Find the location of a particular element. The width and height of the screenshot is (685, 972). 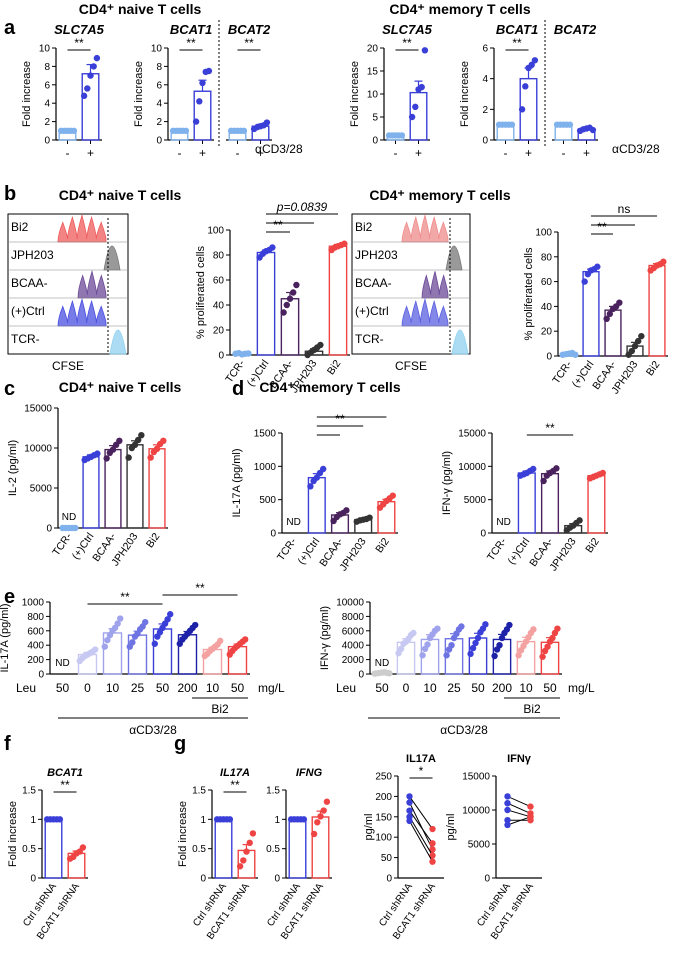

histogram-row-label-h2-4: TCR- is located at coordinates (369, 339).